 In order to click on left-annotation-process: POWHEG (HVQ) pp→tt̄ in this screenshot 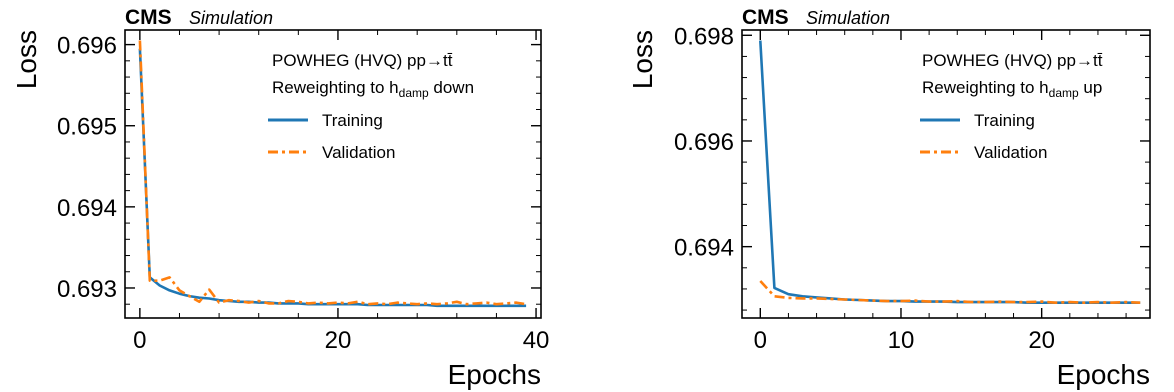, I will do `click(362, 60)`.